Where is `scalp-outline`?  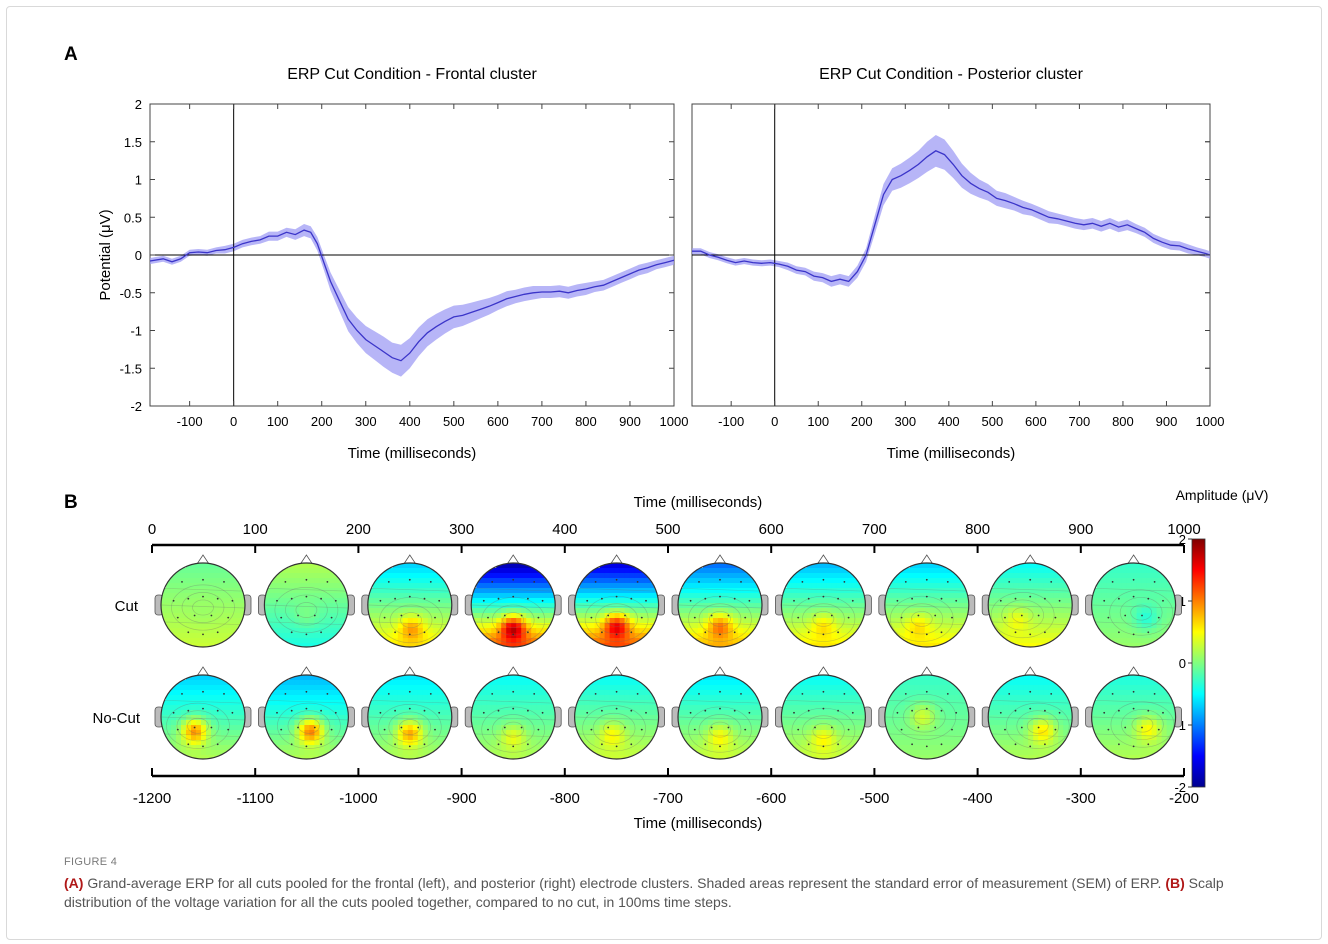 scalp-outline is located at coordinates (306, 717).